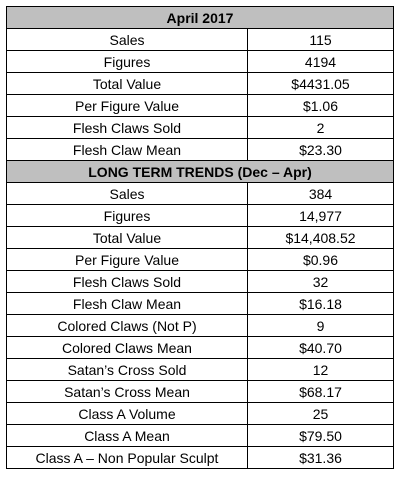 The height and width of the screenshot is (500, 400). Describe the element at coordinates (320, 193) in the screenshot. I see `row-value: 384` at that location.